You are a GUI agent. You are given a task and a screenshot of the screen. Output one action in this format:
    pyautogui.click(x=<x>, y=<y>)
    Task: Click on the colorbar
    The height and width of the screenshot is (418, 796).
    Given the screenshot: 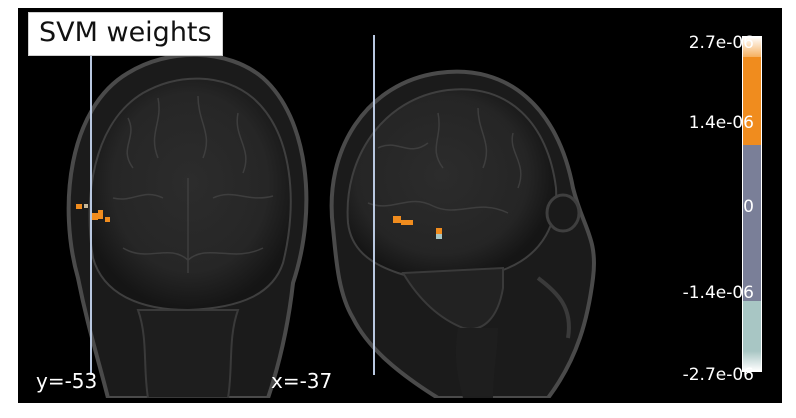 What is the action you would take?
    pyautogui.click(x=752, y=204)
    